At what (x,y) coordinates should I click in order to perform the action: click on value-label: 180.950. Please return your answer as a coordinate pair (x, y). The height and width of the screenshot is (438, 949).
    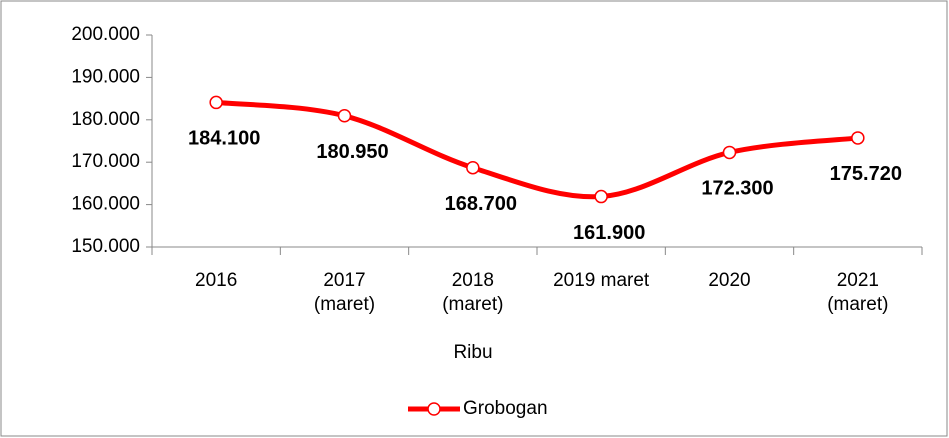
    Looking at the image, I should click on (352, 152).